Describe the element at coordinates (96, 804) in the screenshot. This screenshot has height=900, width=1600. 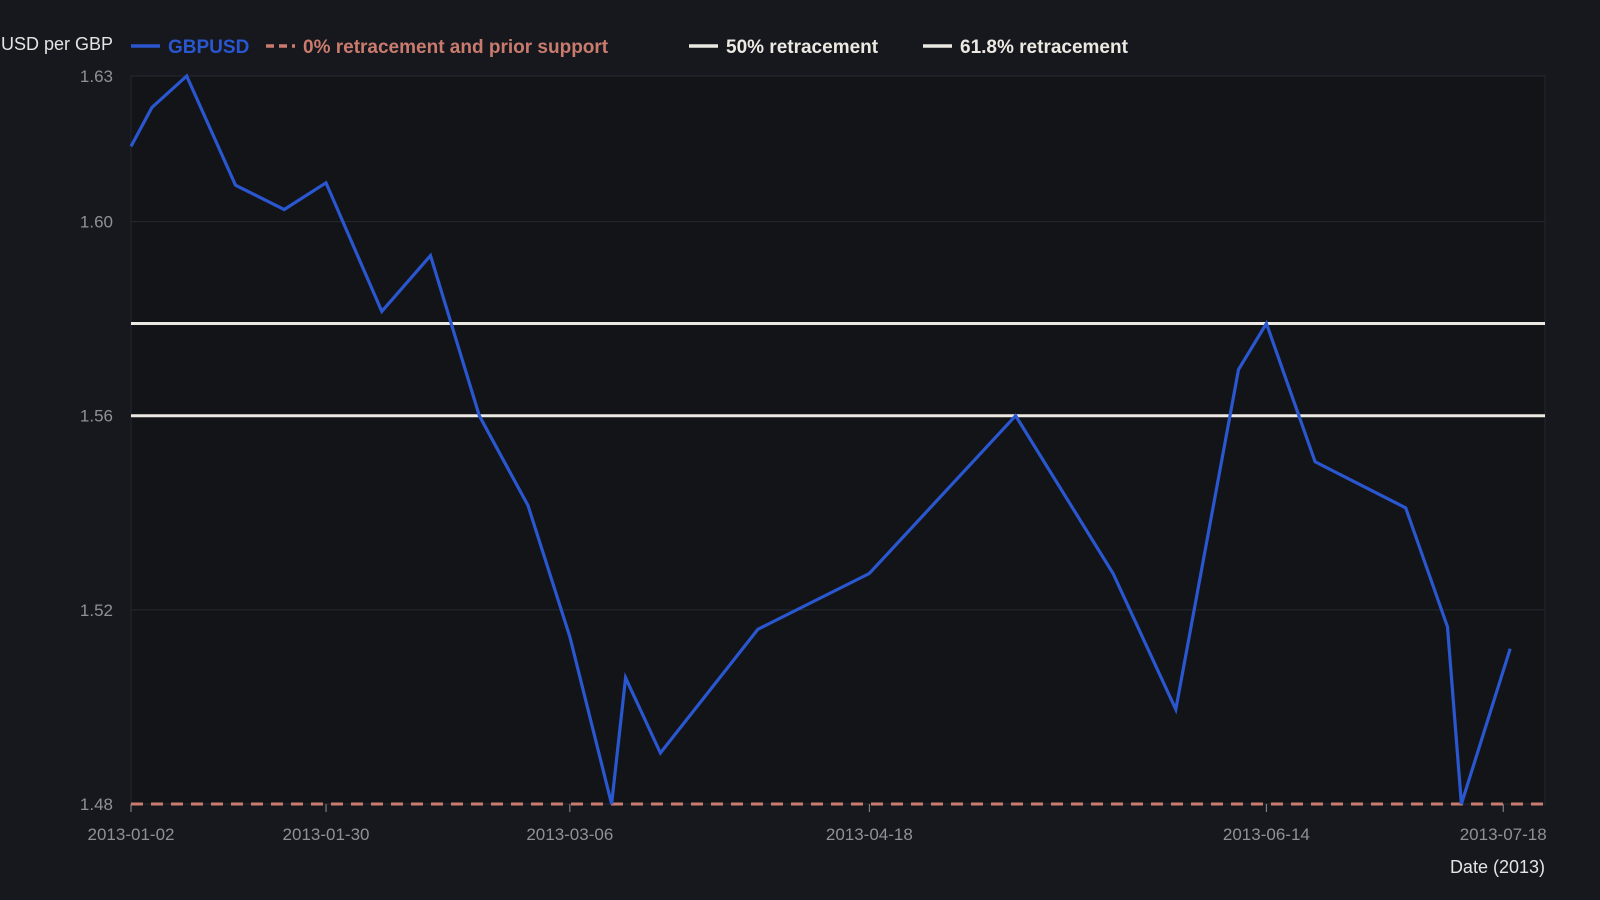
I see `y-tick-label: 1.48` at that location.